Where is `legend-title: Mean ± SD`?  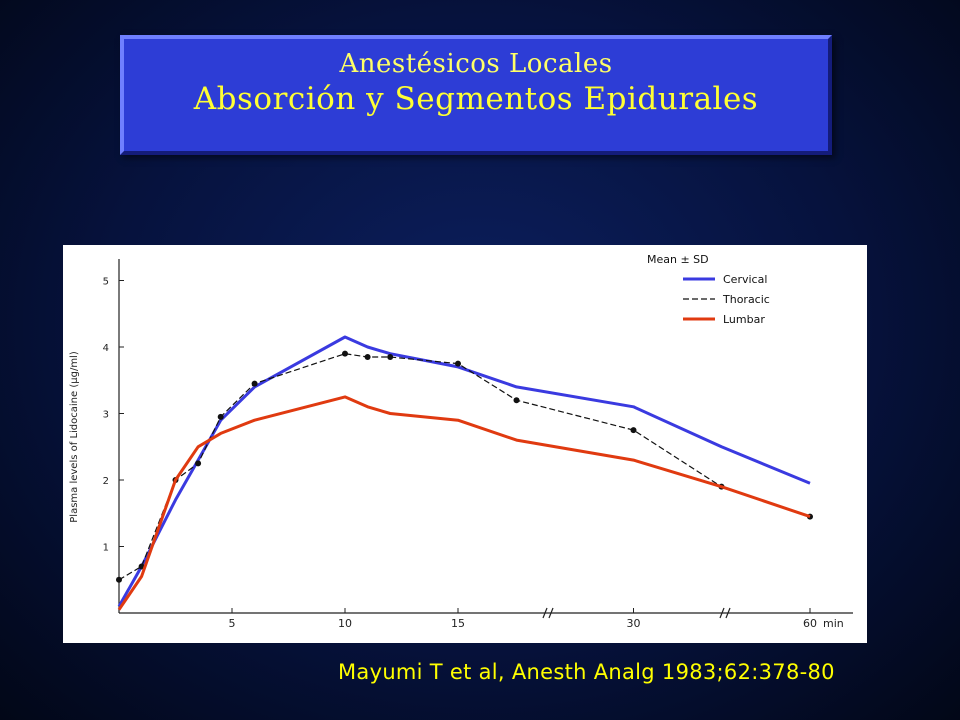 legend-title: Mean ± SD is located at coordinates (678, 259).